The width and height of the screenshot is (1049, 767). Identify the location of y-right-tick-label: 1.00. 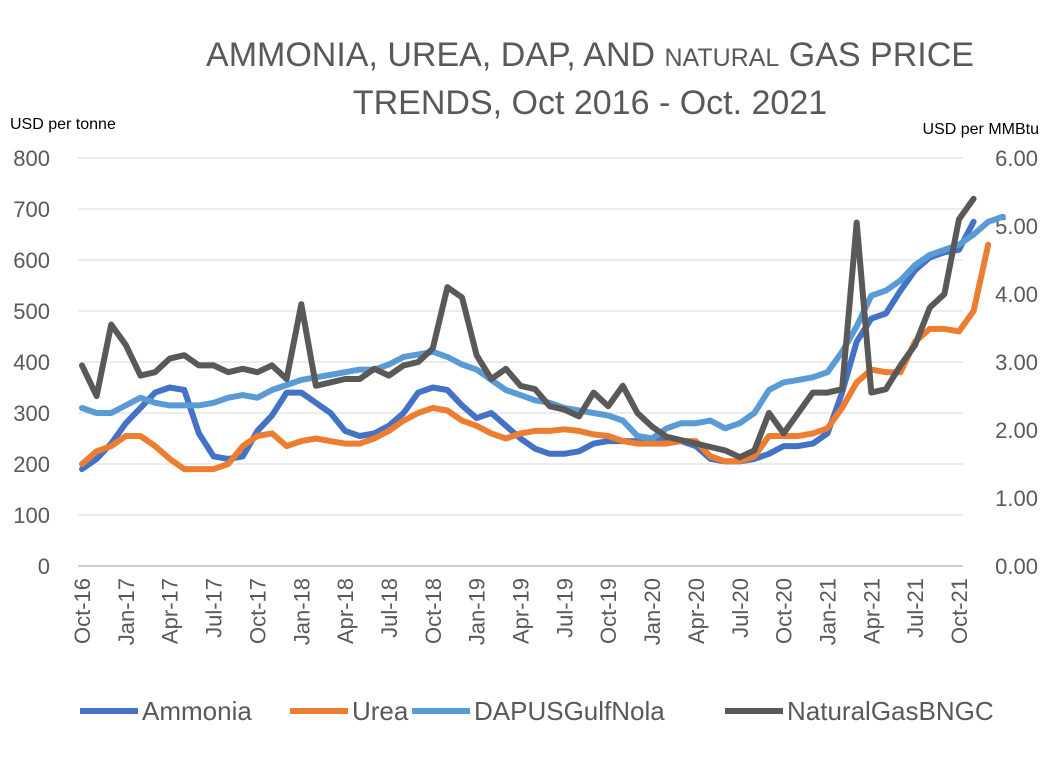
(1016, 498).